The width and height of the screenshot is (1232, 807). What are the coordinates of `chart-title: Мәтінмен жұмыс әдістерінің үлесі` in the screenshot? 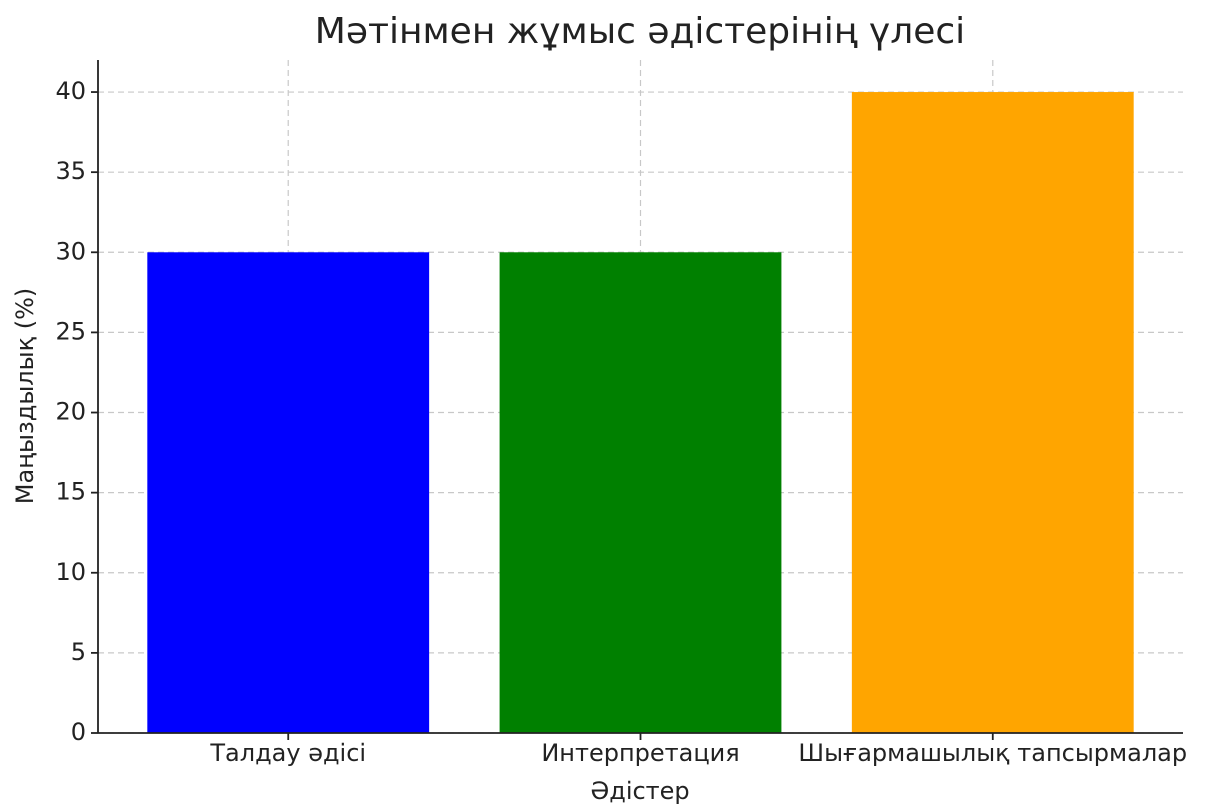 It's located at (640, 31).